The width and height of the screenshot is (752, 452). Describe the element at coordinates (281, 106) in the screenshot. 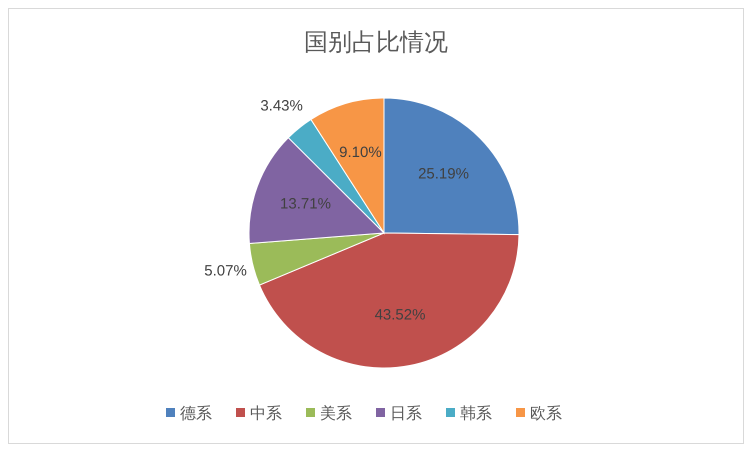

I see `data-label: 3.43%` at that location.